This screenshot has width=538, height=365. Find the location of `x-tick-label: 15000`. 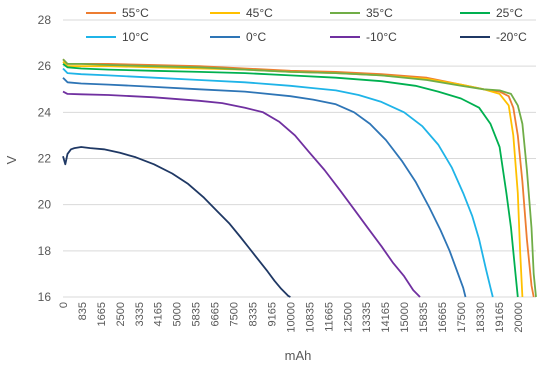

x-tick-label: 15000 is located at coordinates (405, 317).